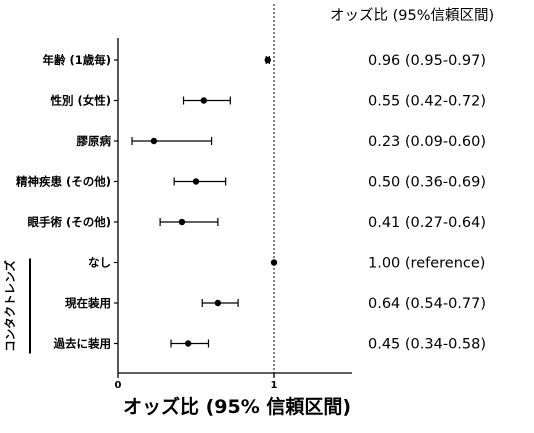 The image size is (534, 433). I want to click on ci-text: 0.45 (0.34-0.58), so click(427, 345).